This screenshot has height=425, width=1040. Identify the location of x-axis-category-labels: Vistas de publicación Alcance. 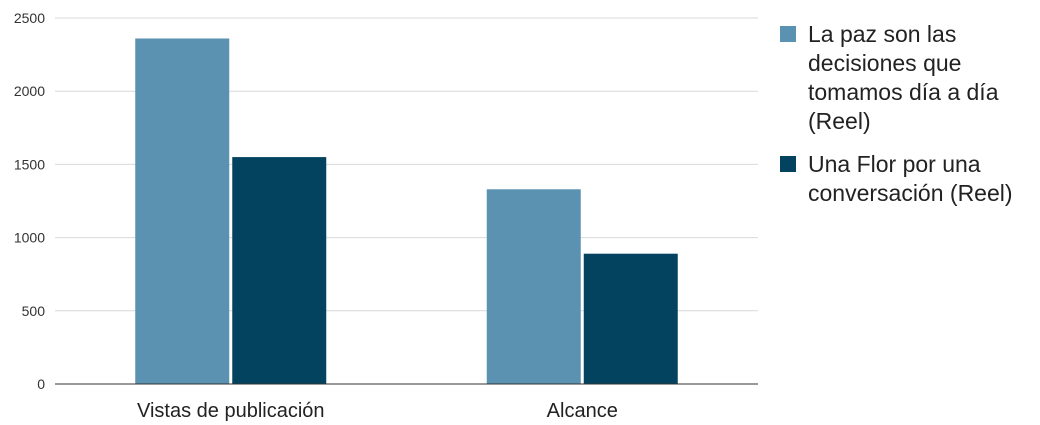
(377, 411).